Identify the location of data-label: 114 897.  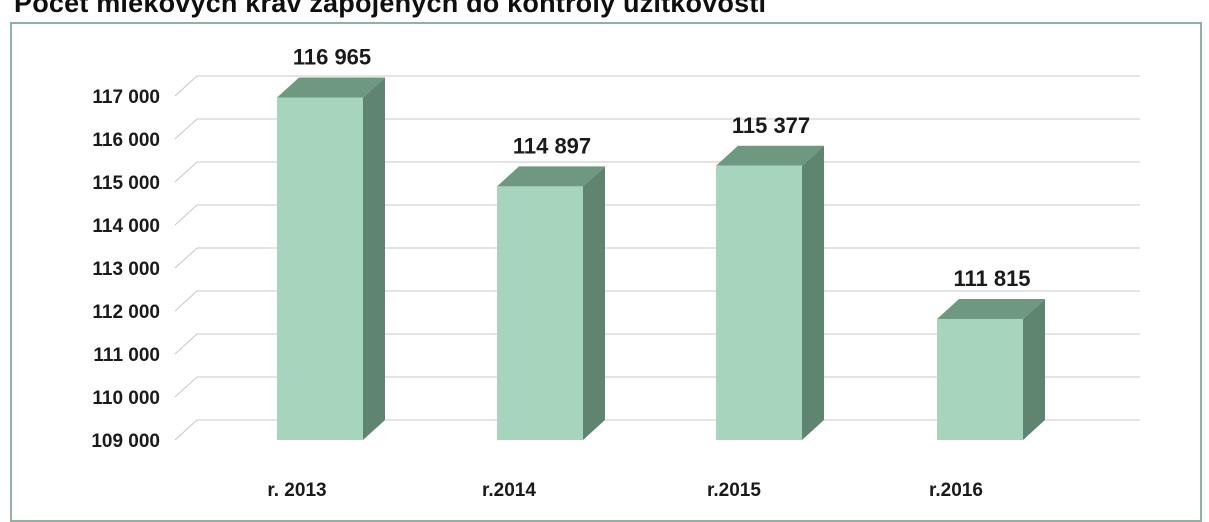
(552, 145).